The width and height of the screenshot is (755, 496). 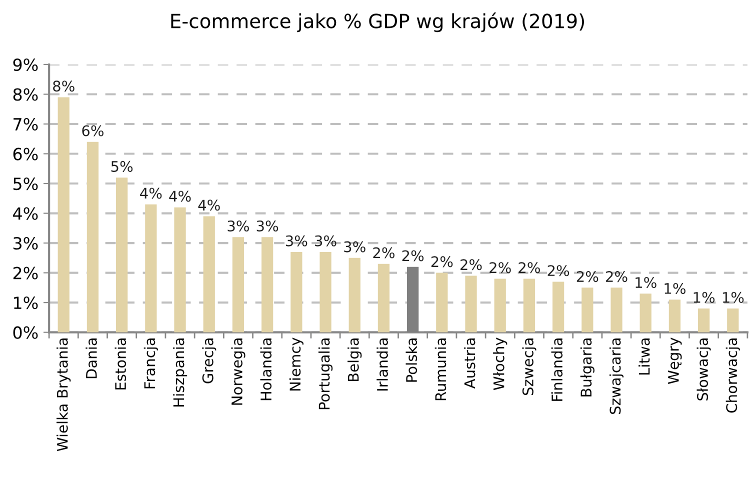 What do you see at coordinates (180, 372) in the screenshot?
I see `x-tick-label: Hiszpania` at bounding box center [180, 372].